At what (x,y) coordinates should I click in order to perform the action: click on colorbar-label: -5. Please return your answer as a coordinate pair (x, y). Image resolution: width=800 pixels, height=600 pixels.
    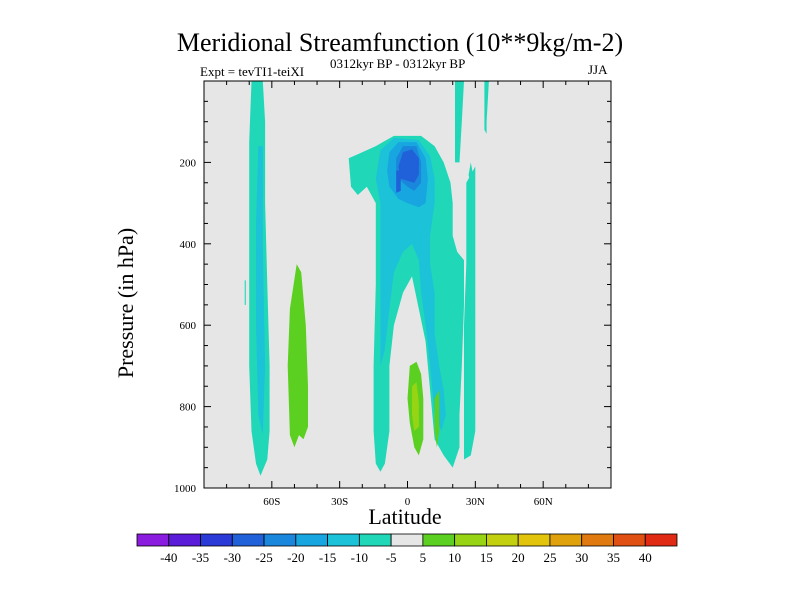
    Looking at the image, I should click on (391, 557).